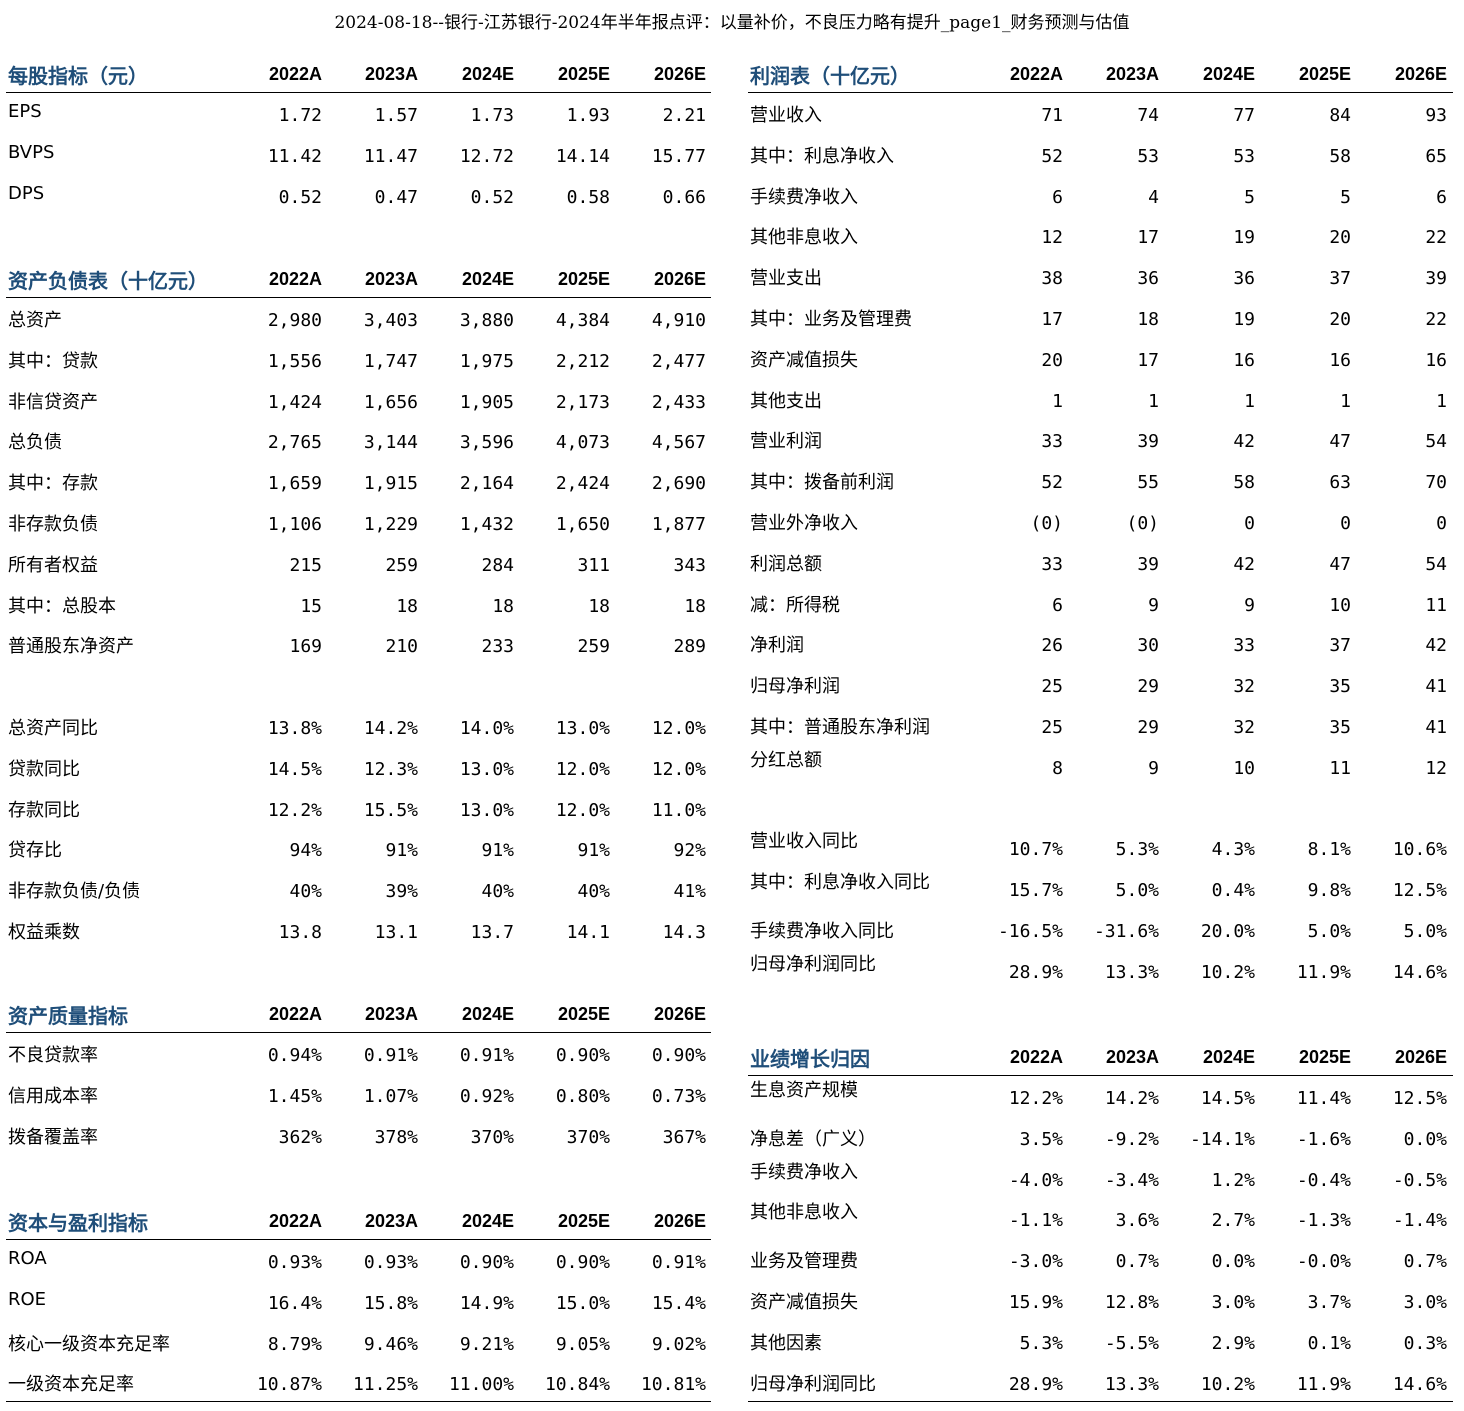  Describe the element at coordinates (44, 810) in the screenshot. I see `row-label: 存款同比` at that location.